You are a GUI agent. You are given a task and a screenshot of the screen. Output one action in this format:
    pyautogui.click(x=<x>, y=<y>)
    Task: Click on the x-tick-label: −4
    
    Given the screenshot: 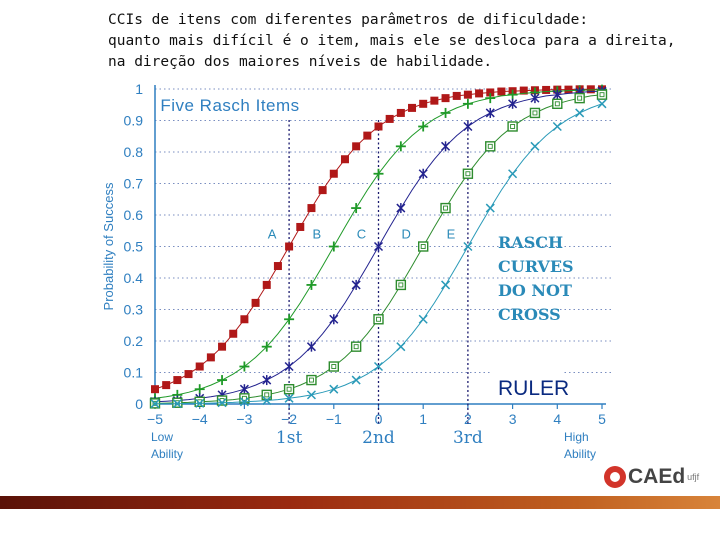 What is the action you would take?
    pyautogui.click(x=200, y=419)
    